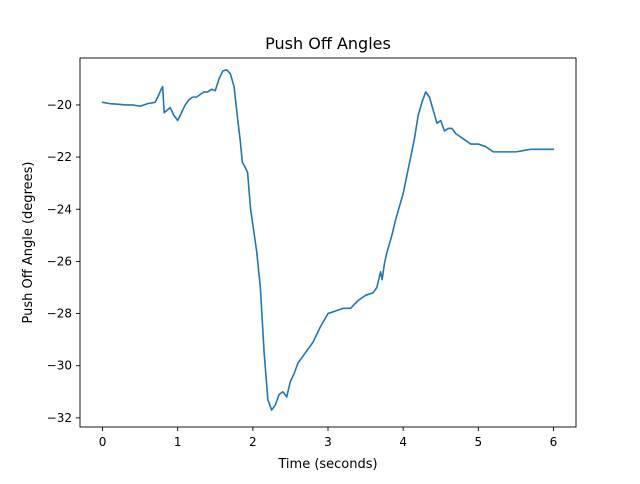 This screenshot has width=640, height=484. What do you see at coordinates (253, 442) in the screenshot?
I see `x-tick-label: 2` at bounding box center [253, 442].